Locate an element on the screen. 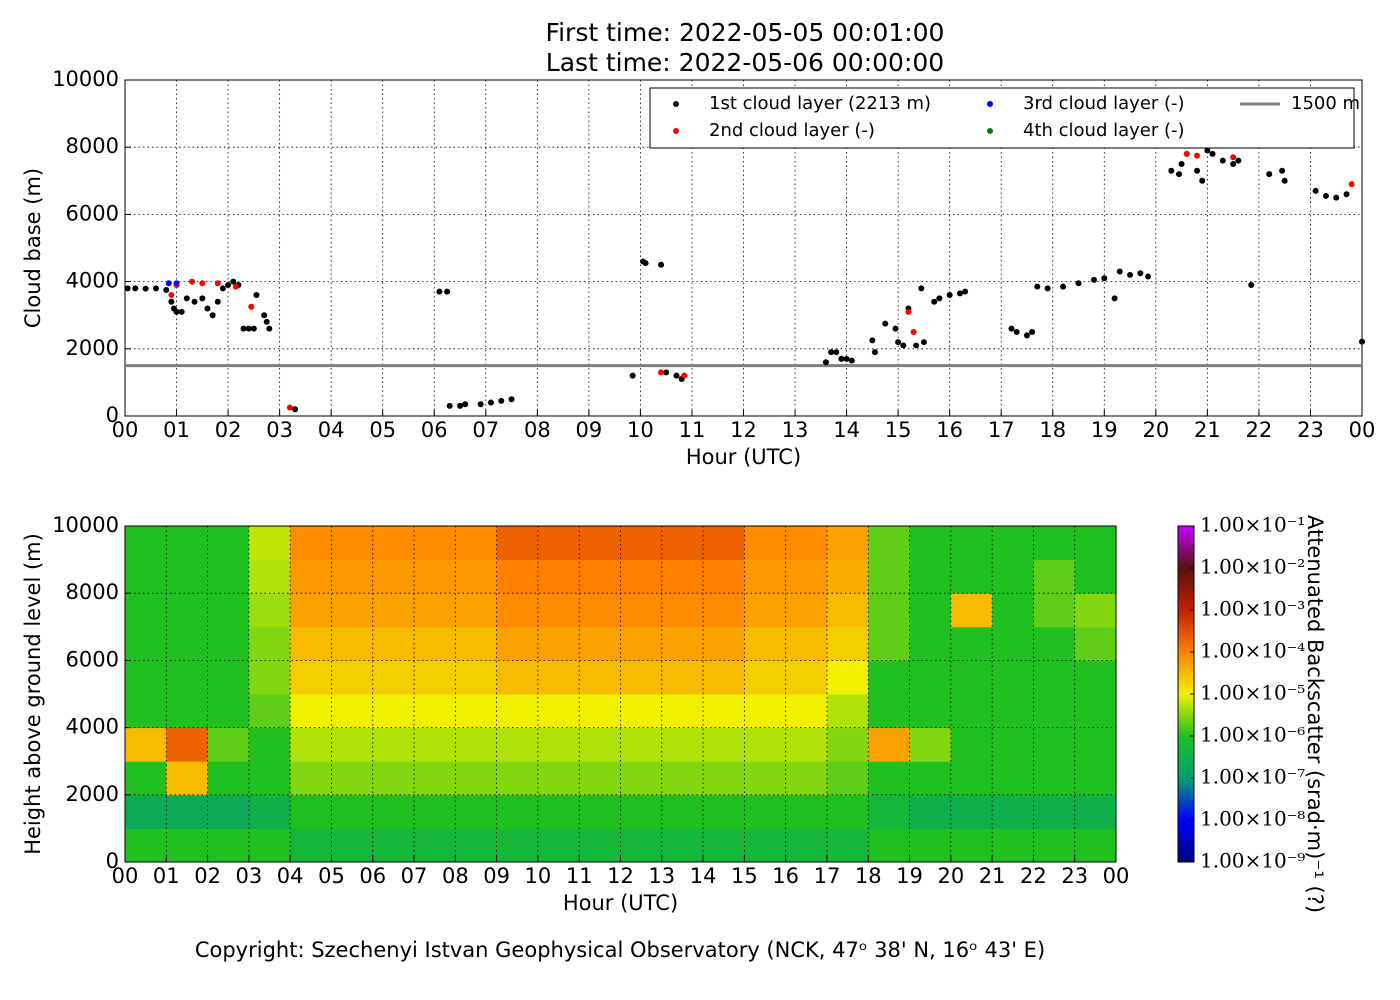  x-tick-label: 03 is located at coordinates (279, 430).